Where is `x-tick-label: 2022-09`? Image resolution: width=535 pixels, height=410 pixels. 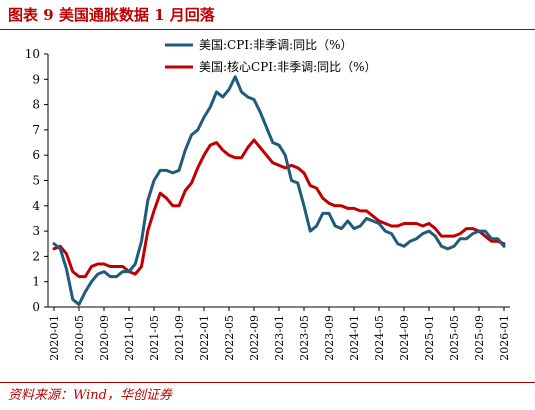 x-tick-label: 2022-09 is located at coordinates (254, 338).